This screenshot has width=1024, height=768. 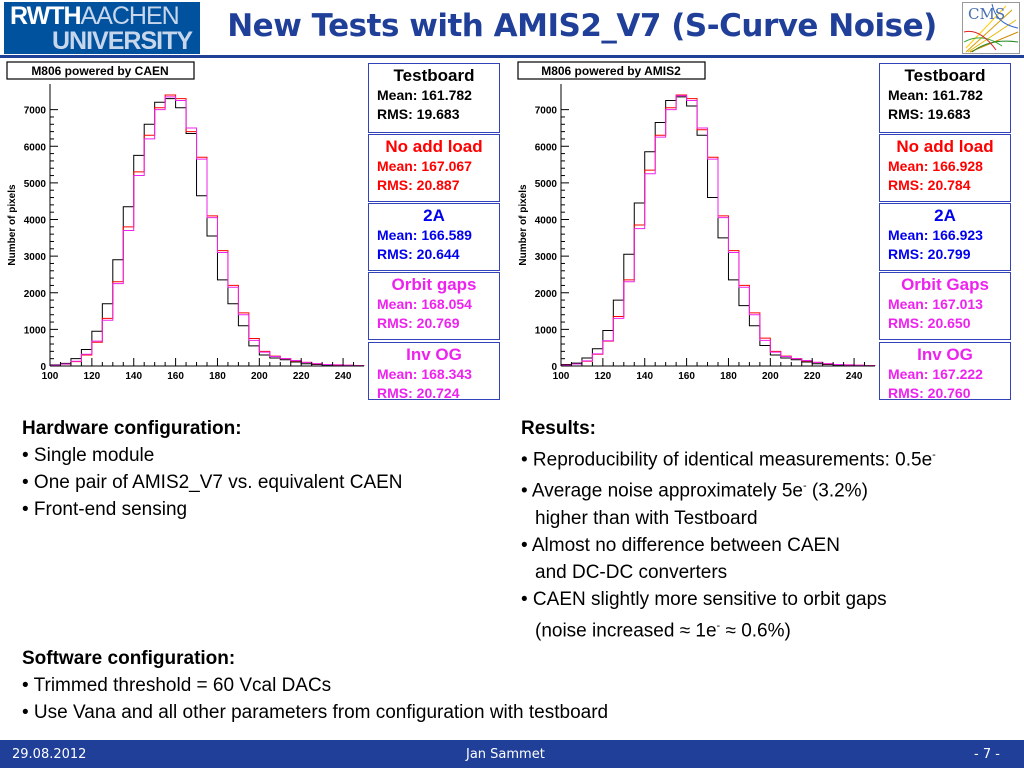 I want to click on stats-rms: RMS: 20.784, so click(x=929, y=185).